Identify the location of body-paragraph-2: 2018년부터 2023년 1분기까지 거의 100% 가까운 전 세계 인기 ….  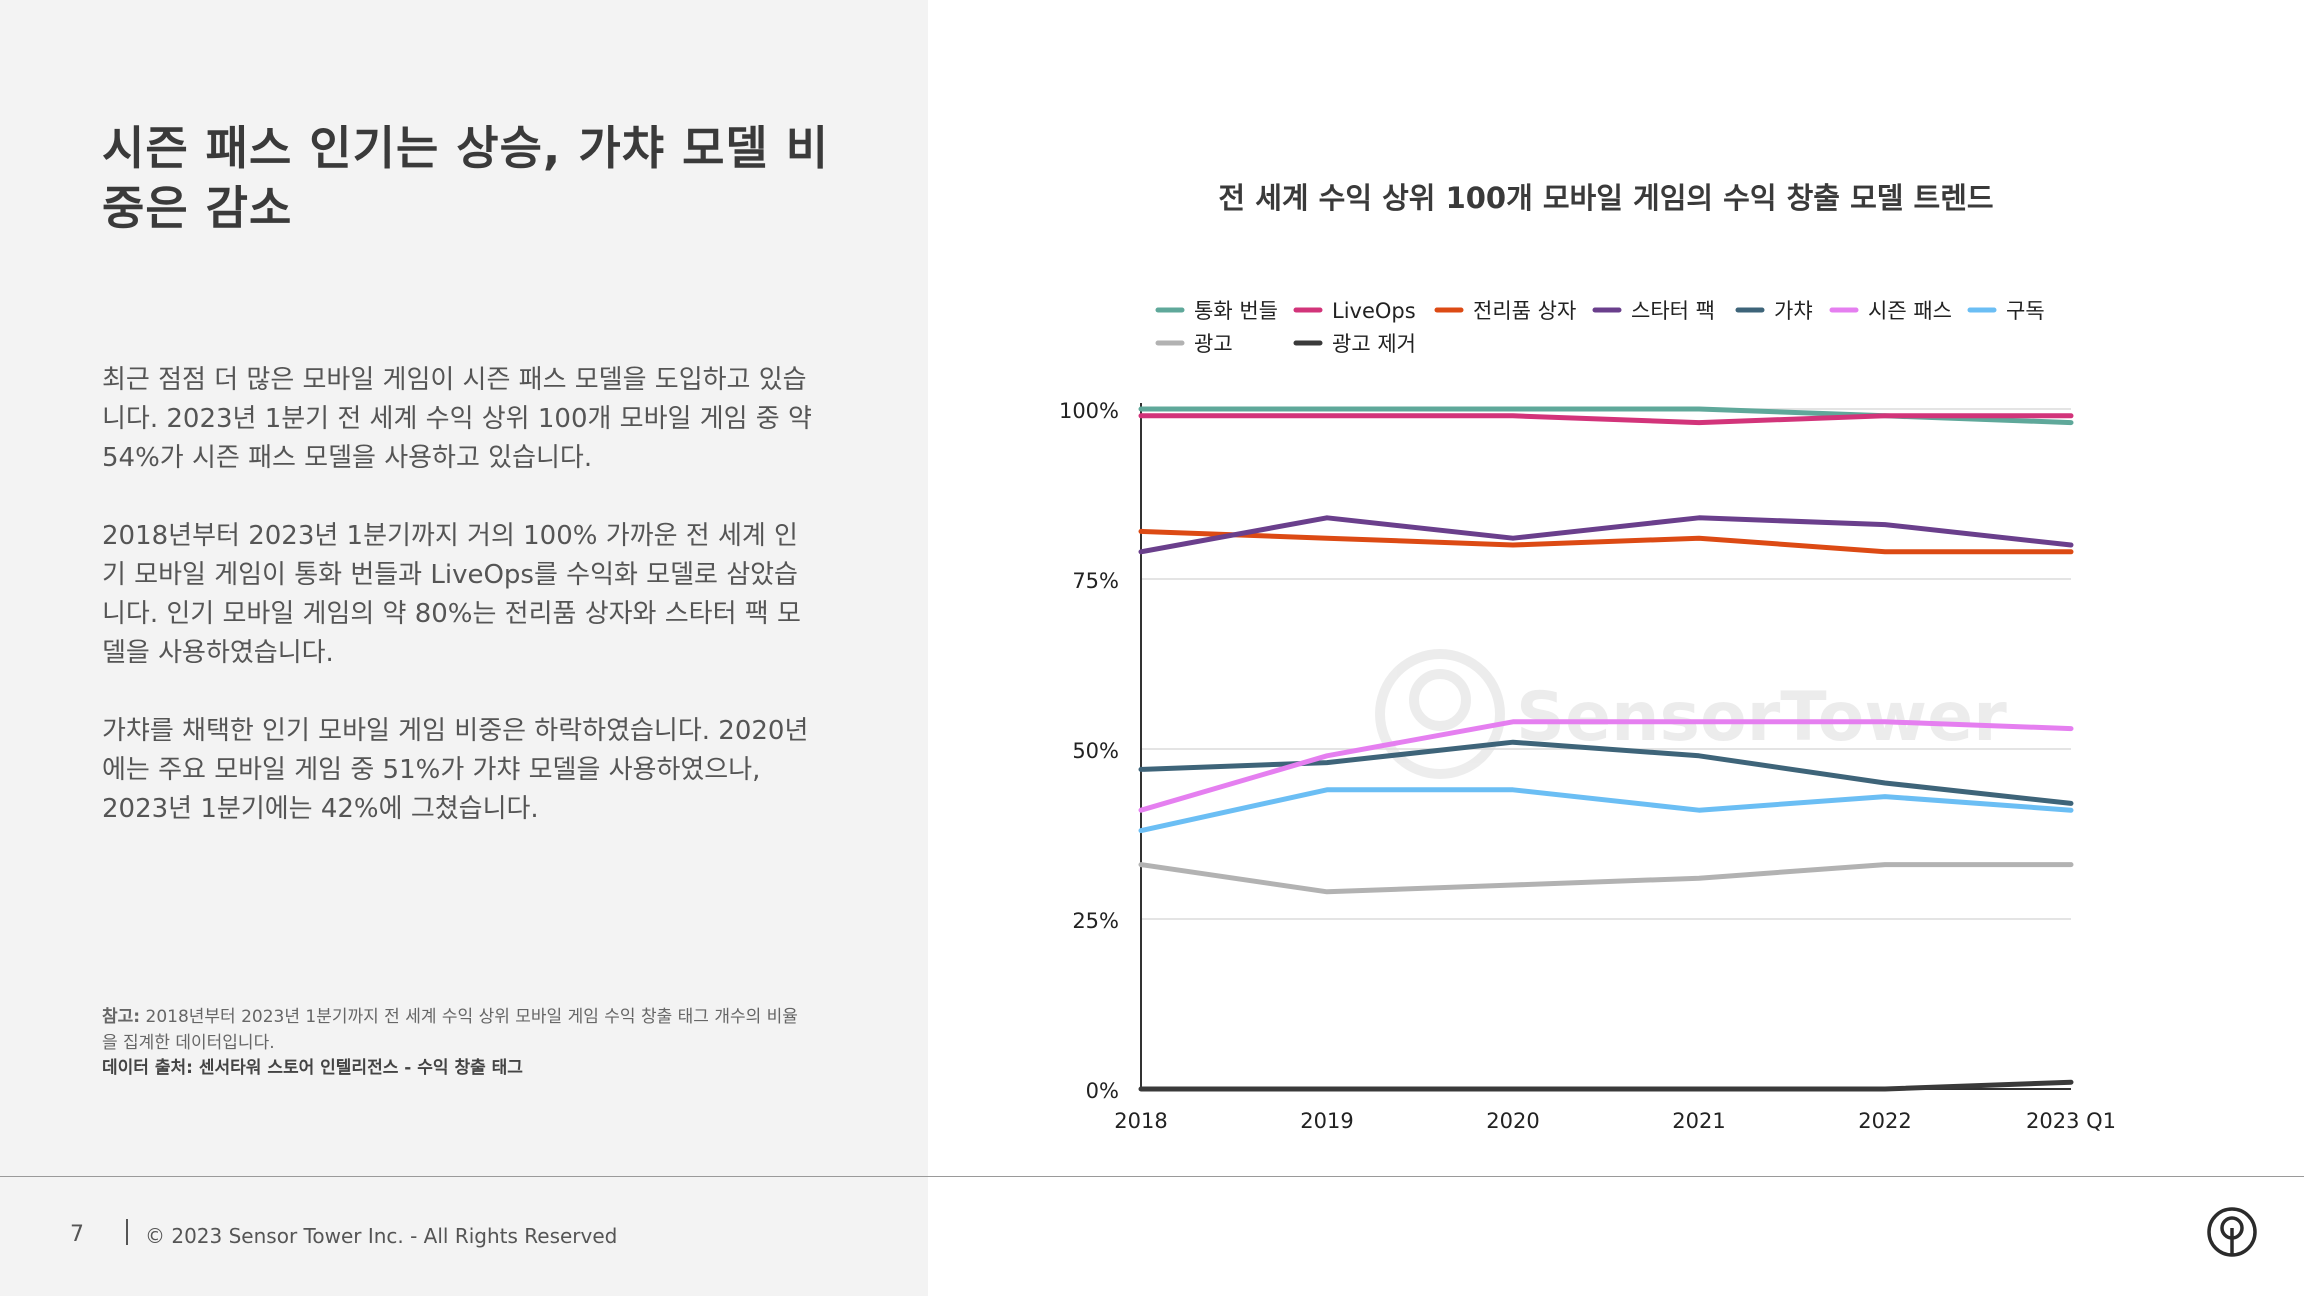
(451, 594).